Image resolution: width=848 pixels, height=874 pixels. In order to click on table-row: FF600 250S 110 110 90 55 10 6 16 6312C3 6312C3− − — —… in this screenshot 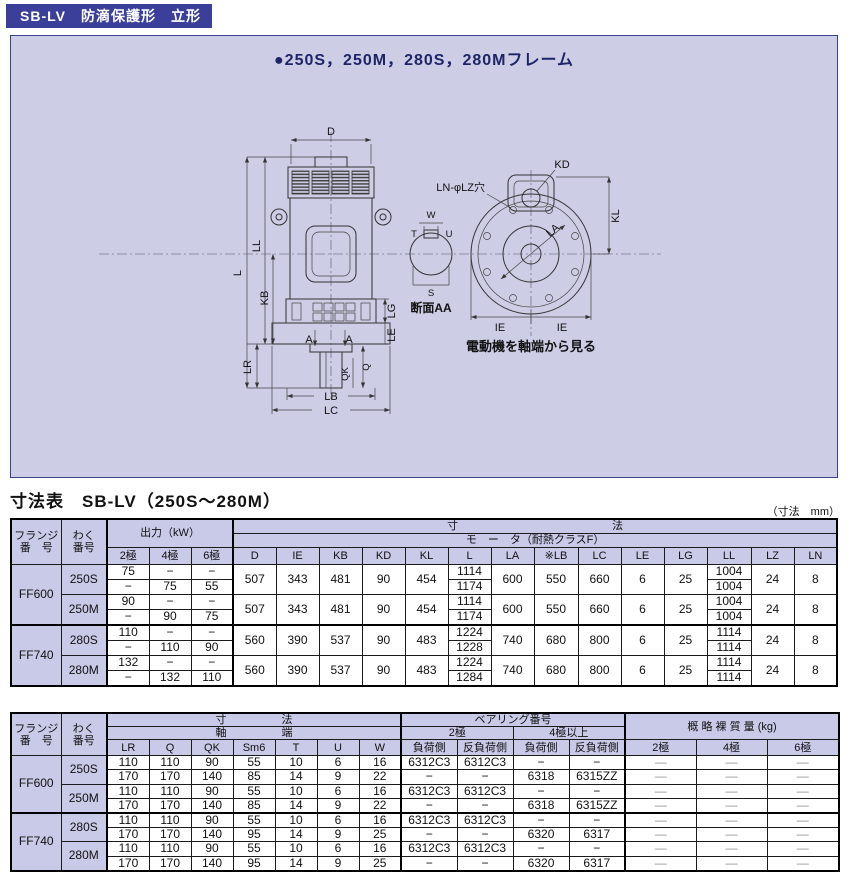, I will do `click(425, 784)`.